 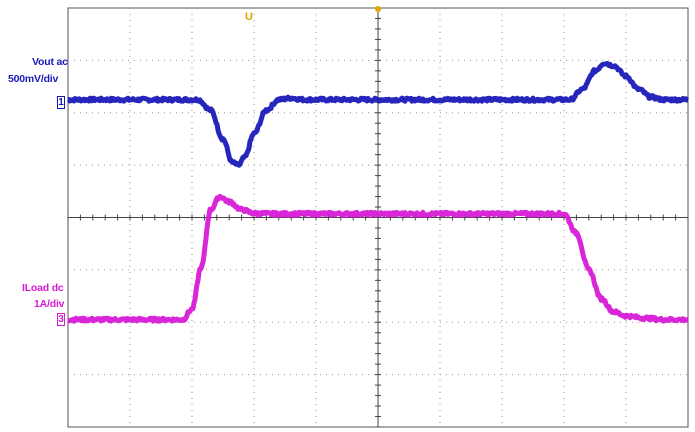 I want to click on channel-3-name-label: ILoad dc, so click(x=43, y=288).